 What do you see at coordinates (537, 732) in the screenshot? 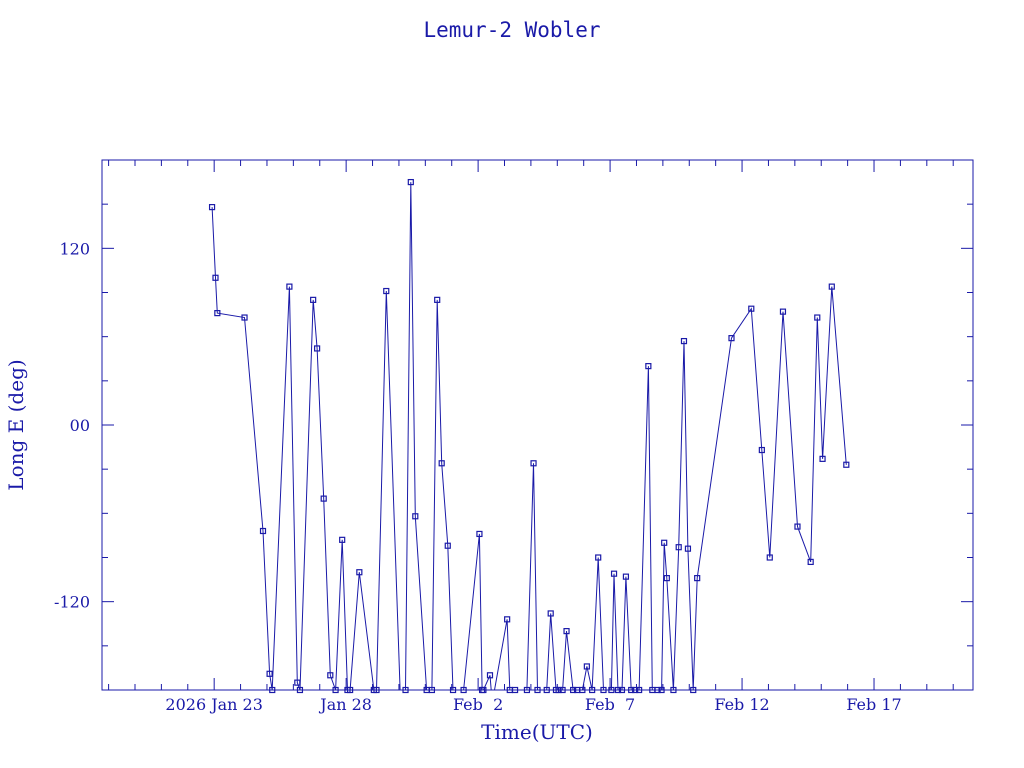
I see `x-axis-label: Time(UTC)` at bounding box center [537, 732].